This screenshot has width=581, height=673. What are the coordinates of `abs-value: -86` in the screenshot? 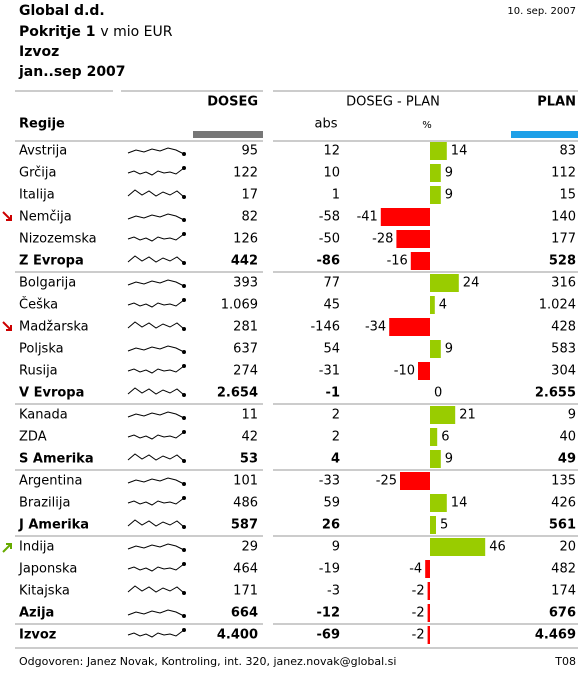 It's located at (329, 261).